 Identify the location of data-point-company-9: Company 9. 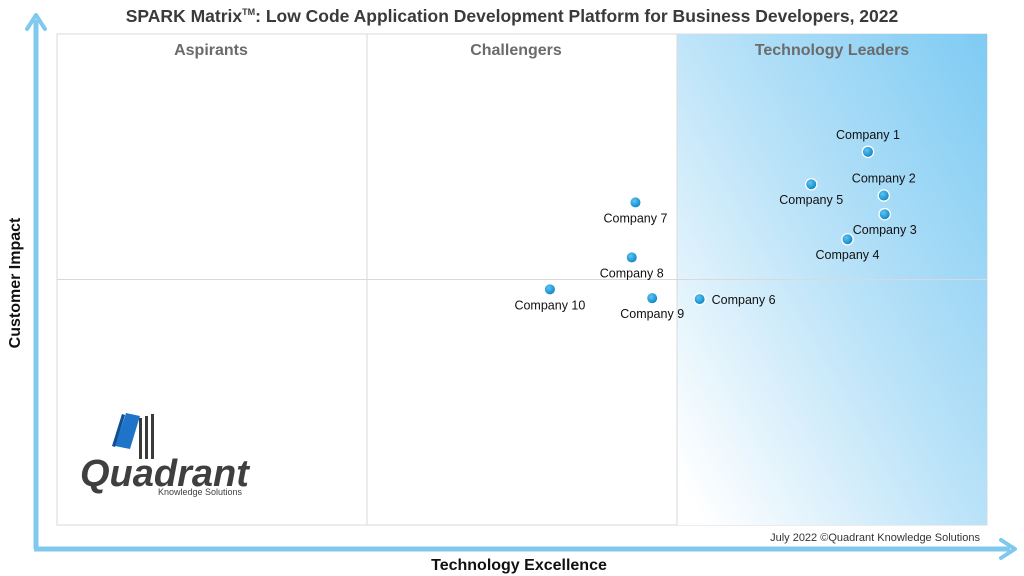
(652, 306).